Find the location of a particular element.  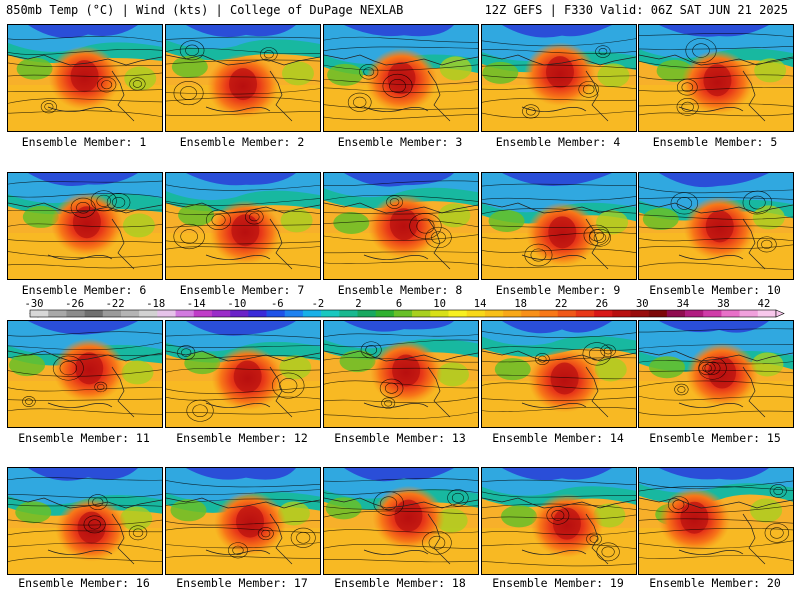

ensemble-member-label: Ensemble Member: 3 is located at coordinates (400, 142).